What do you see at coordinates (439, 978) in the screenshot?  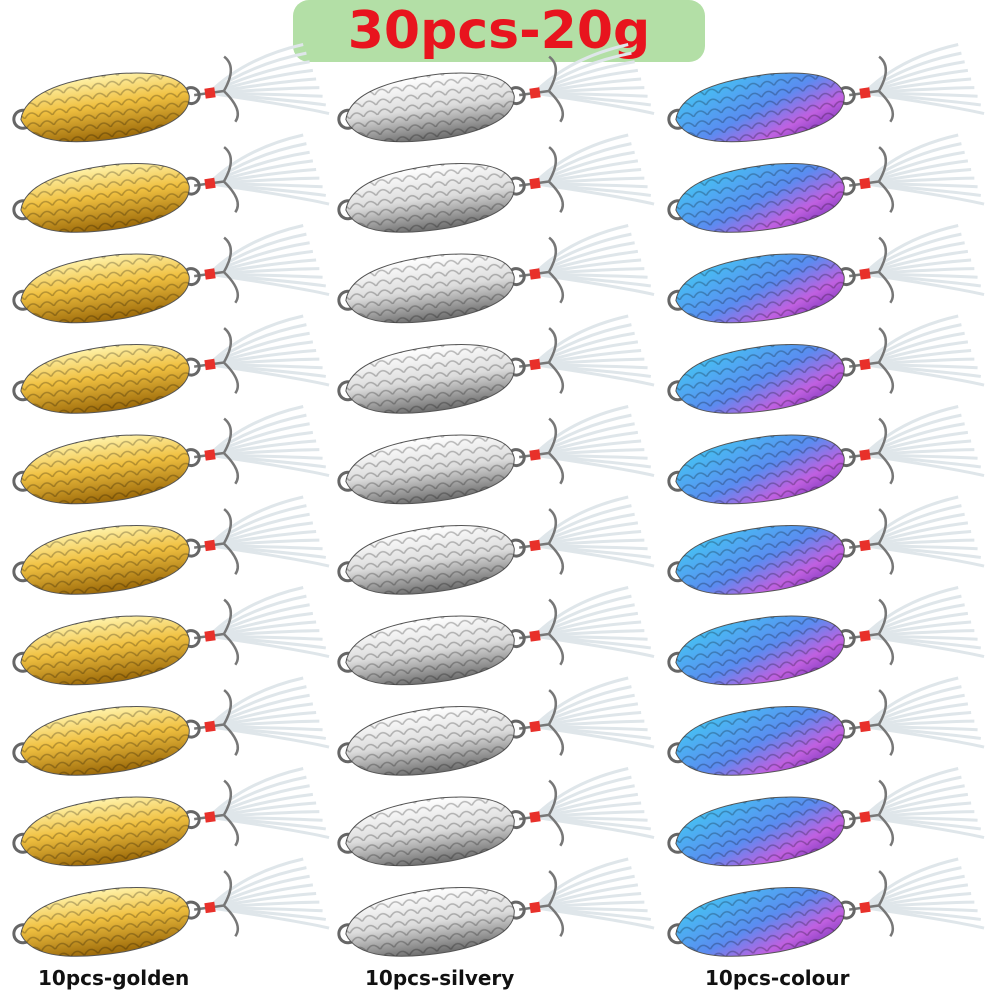 I see `column-label: 10pcs-silvery` at bounding box center [439, 978].